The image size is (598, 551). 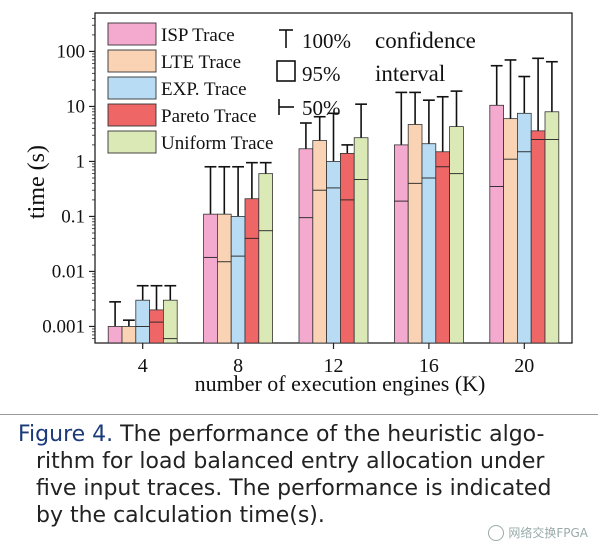 I want to click on legend-label: Pareto Trace, so click(x=209, y=116).